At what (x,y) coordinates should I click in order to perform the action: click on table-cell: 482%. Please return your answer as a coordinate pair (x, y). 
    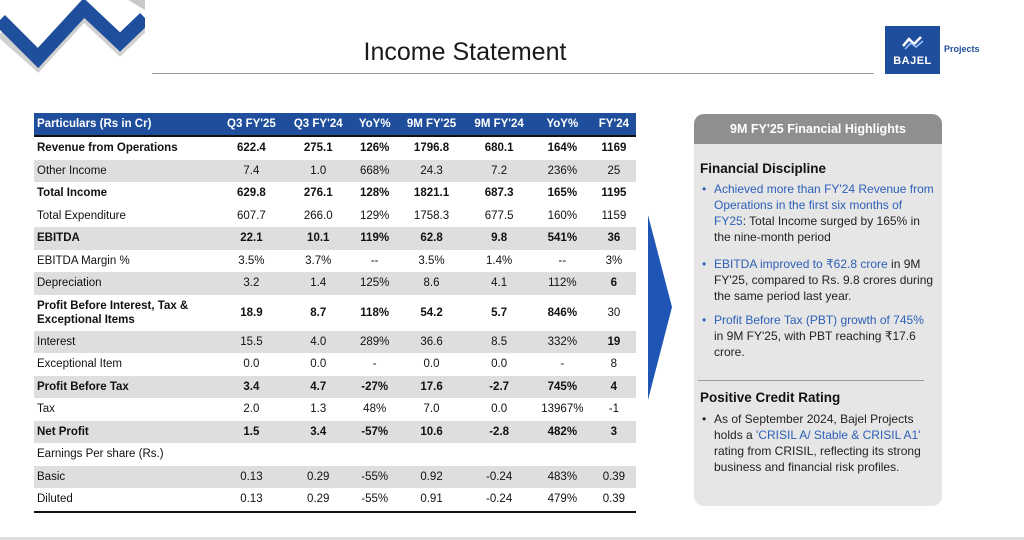
    Looking at the image, I should click on (562, 431).